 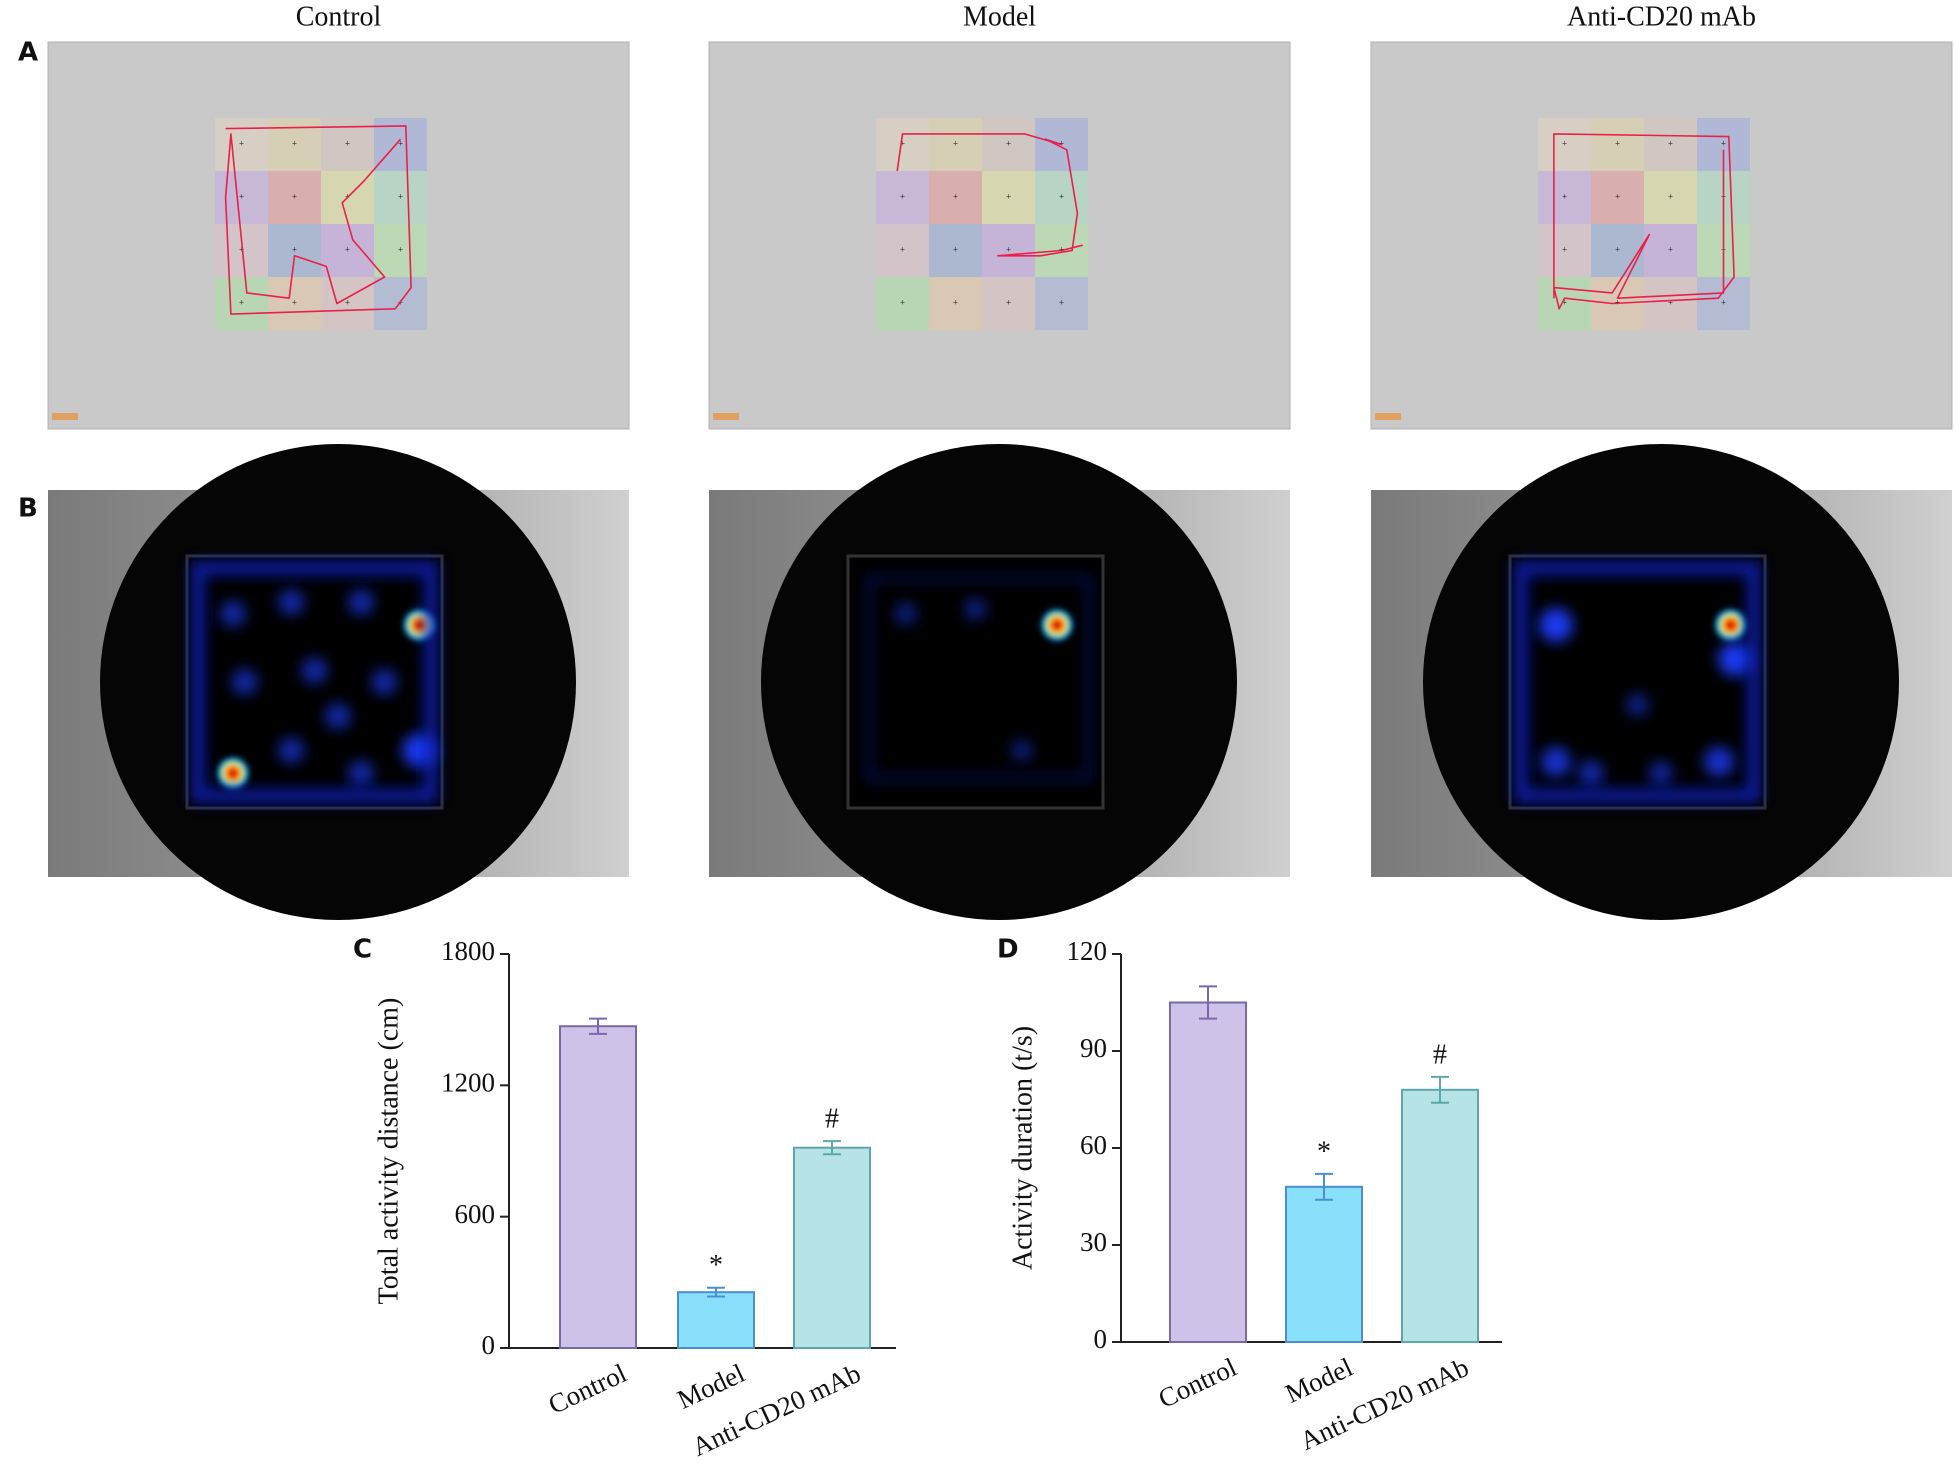 What do you see at coordinates (475, 1214) in the screenshot?
I see `y-tick-label: 600` at bounding box center [475, 1214].